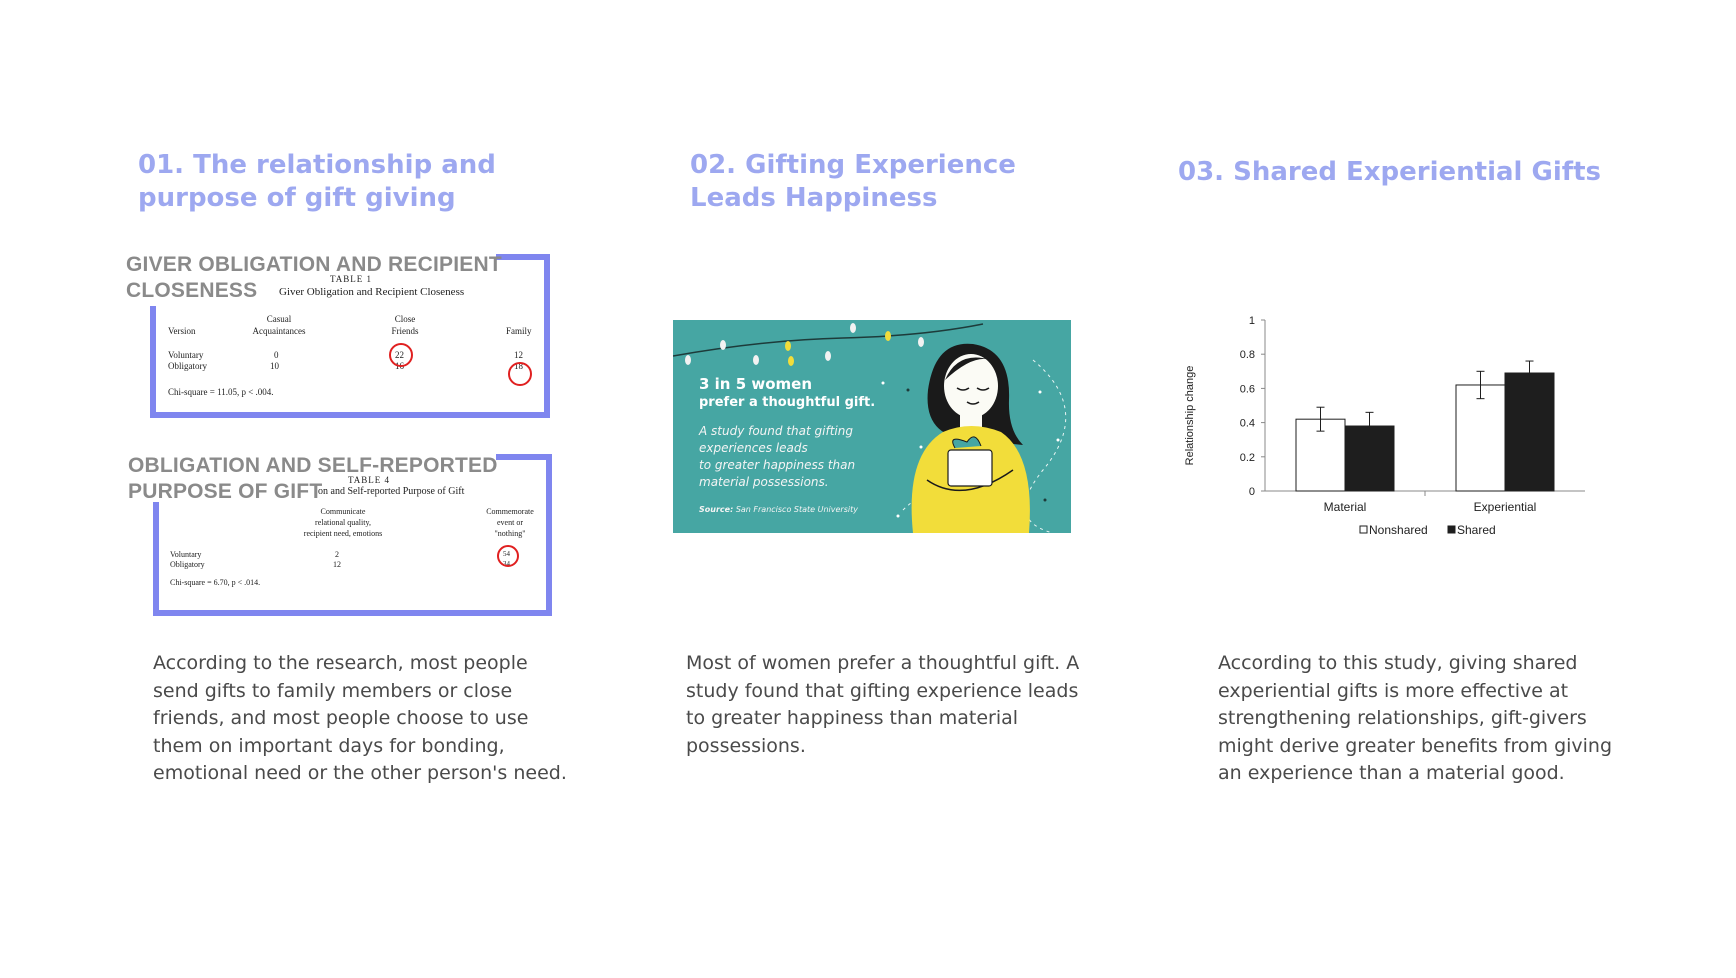  Describe the element at coordinates (279, 331) in the screenshot. I see `col-line: Acquaintances` at that location.